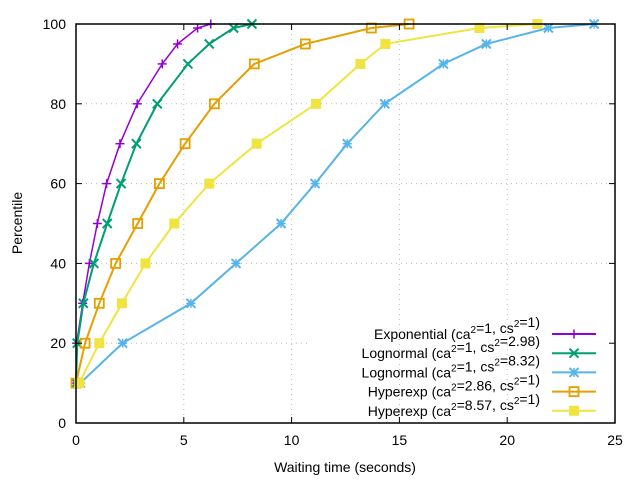 The width and height of the screenshot is (640, 485). What do you see at coordinates (520, 360) in the screenshot?
I see `legend-text-part: =8.32)` at bounding box center [520, 360].